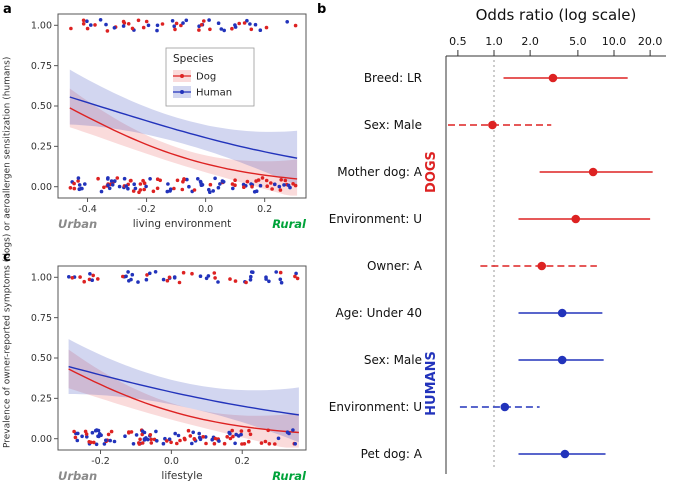 The image size is (685, 504). What do you see at coordinates (556, 15) in the screenshot?
I see `forest-title: Odds ratio (log scale)` at bounding box center [556, 15].